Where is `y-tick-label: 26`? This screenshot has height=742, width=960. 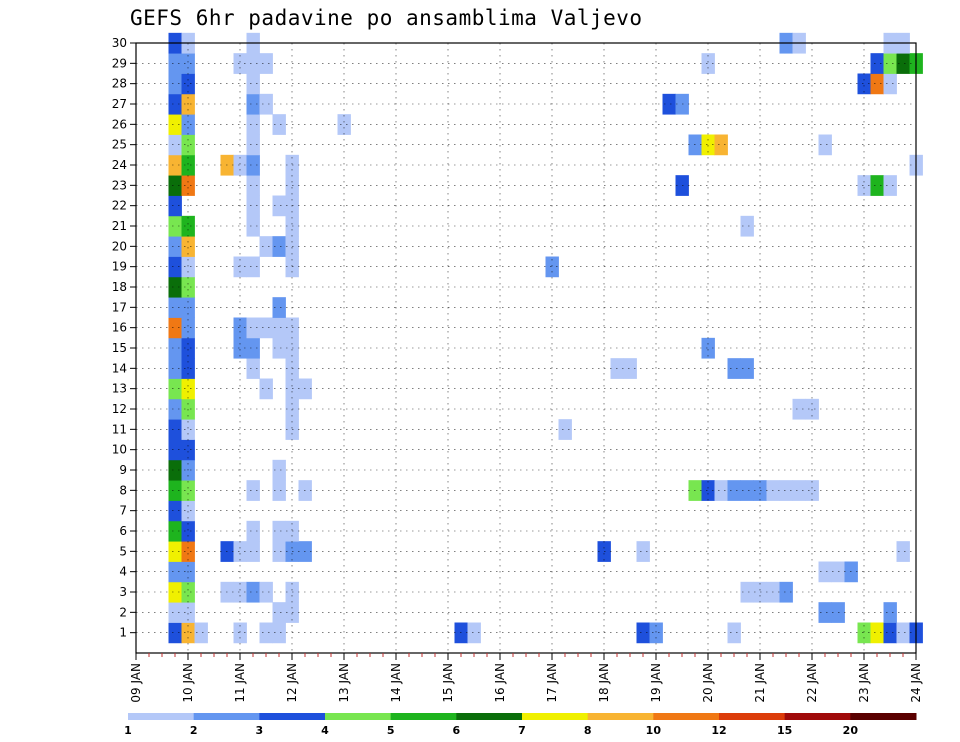
y-tick-label: 26 is located at coordinates (119, 124).